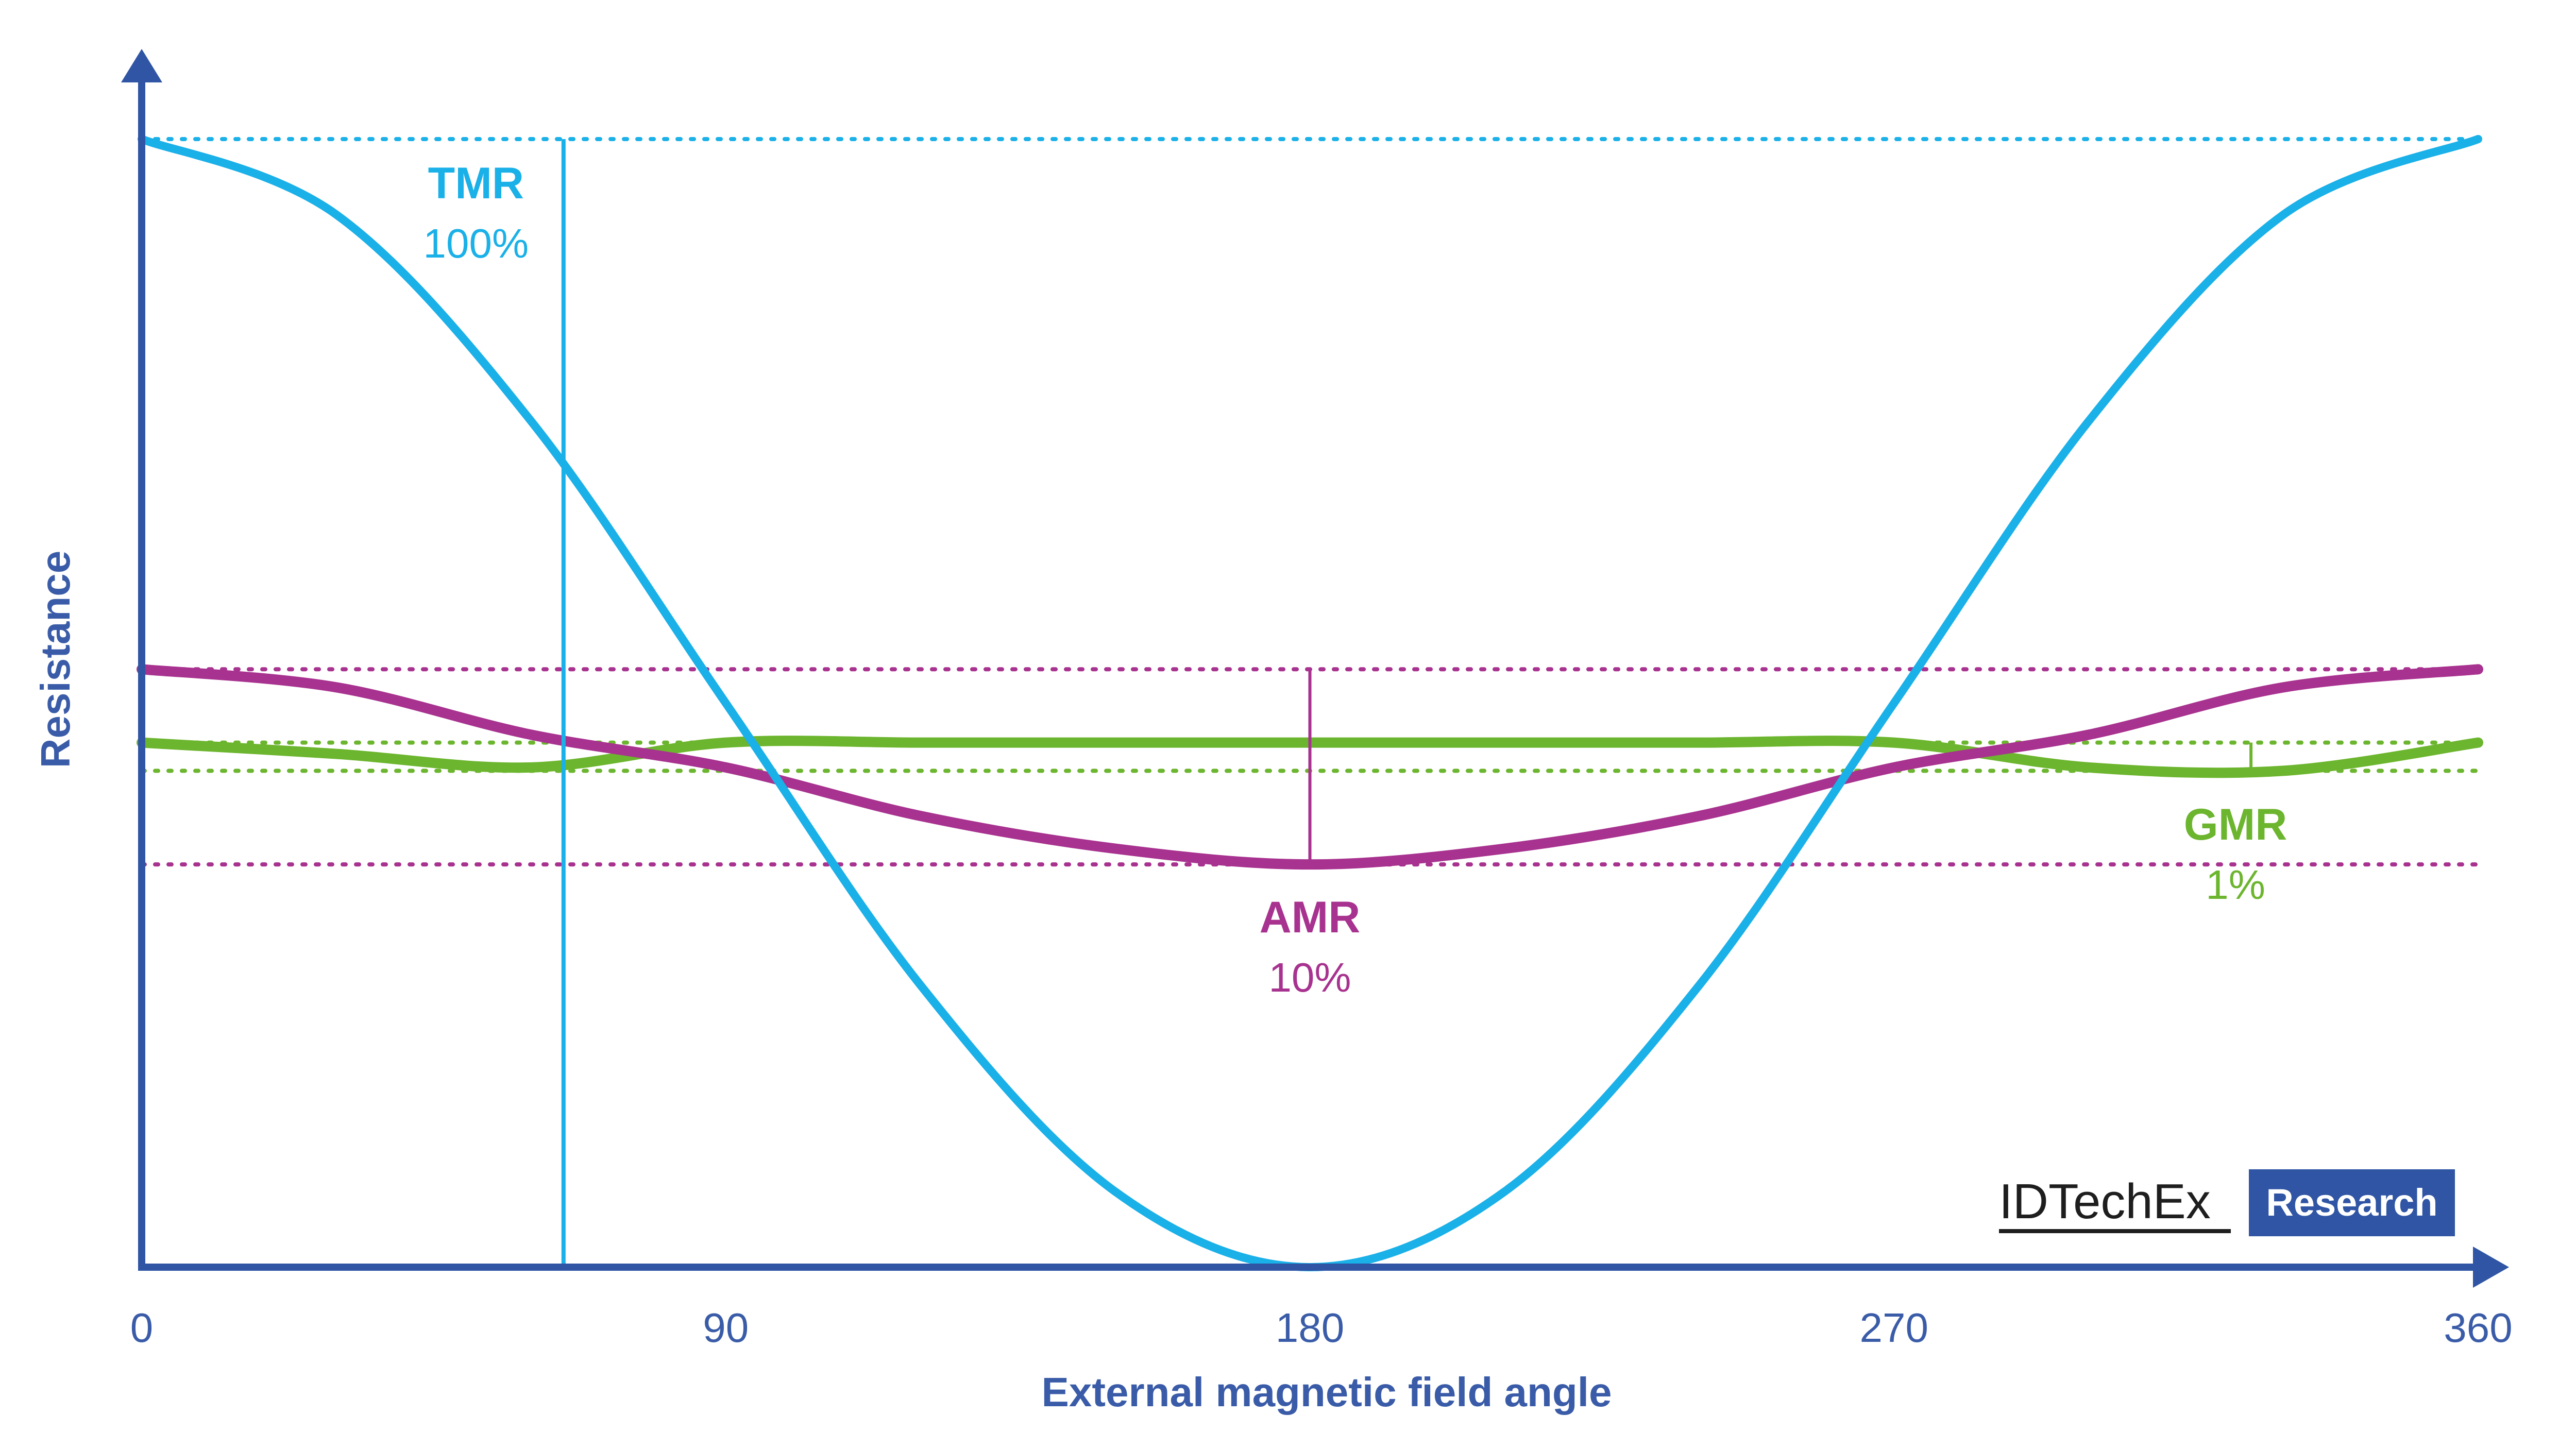 The width and height of the screenshot is (2576, 1449). I want to click on idtechex-logo: IDTechEx Research, so click(2227, 1202).